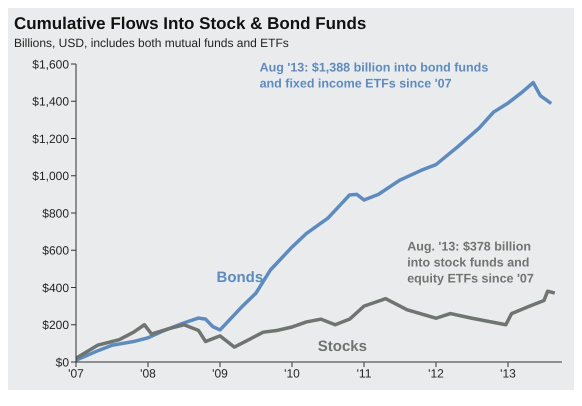 This screenshot has height=406, width=582. I want to click on y-tick-label: $1,000, so click(51, 176).